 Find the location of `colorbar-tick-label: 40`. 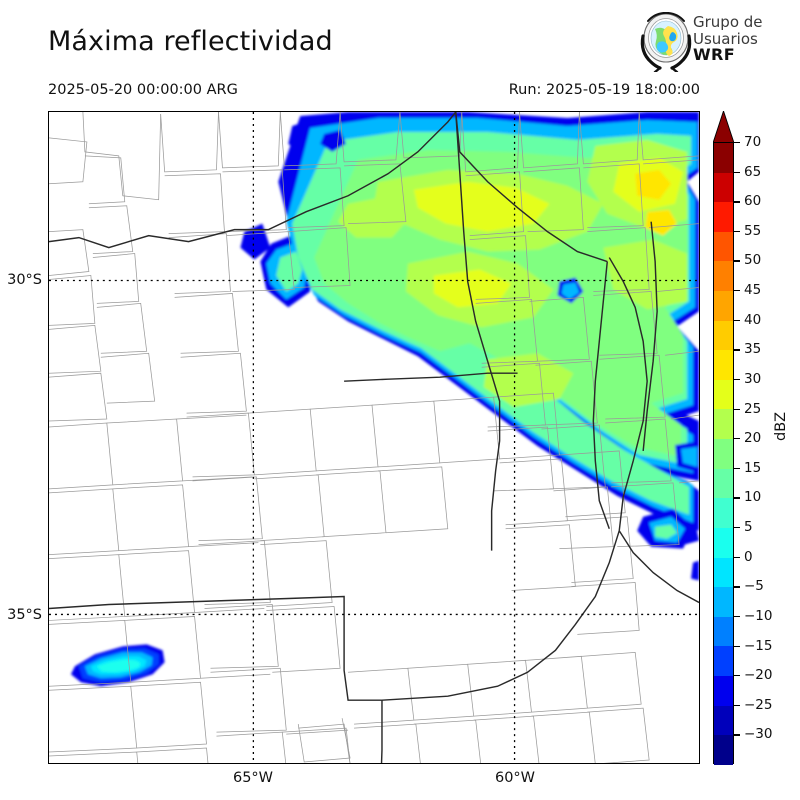

colorbar-tick-label: 40 is located at coordinates (753, 319).